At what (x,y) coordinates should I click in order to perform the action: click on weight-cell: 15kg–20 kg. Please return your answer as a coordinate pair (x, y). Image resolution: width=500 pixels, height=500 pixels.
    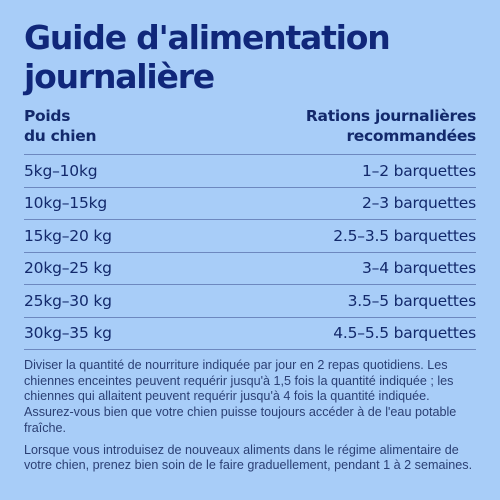
    Looking at the image, I should click on (68, 235).